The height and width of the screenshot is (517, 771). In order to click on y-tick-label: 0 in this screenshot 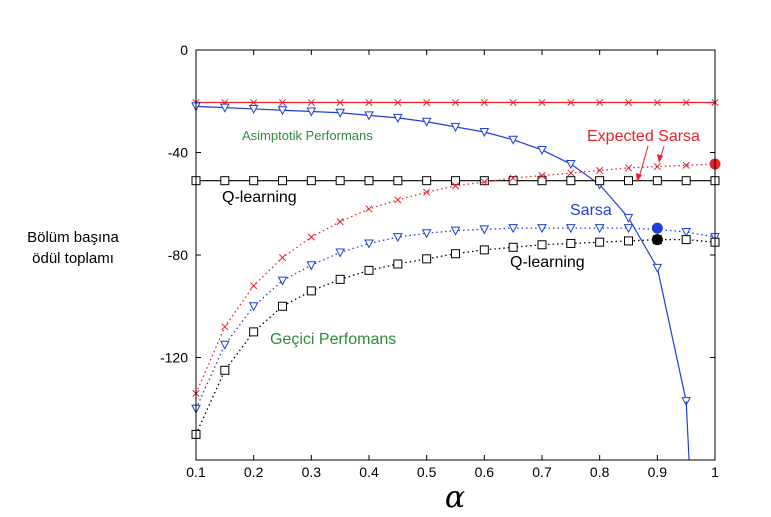, I will do `click(184, 50)`.